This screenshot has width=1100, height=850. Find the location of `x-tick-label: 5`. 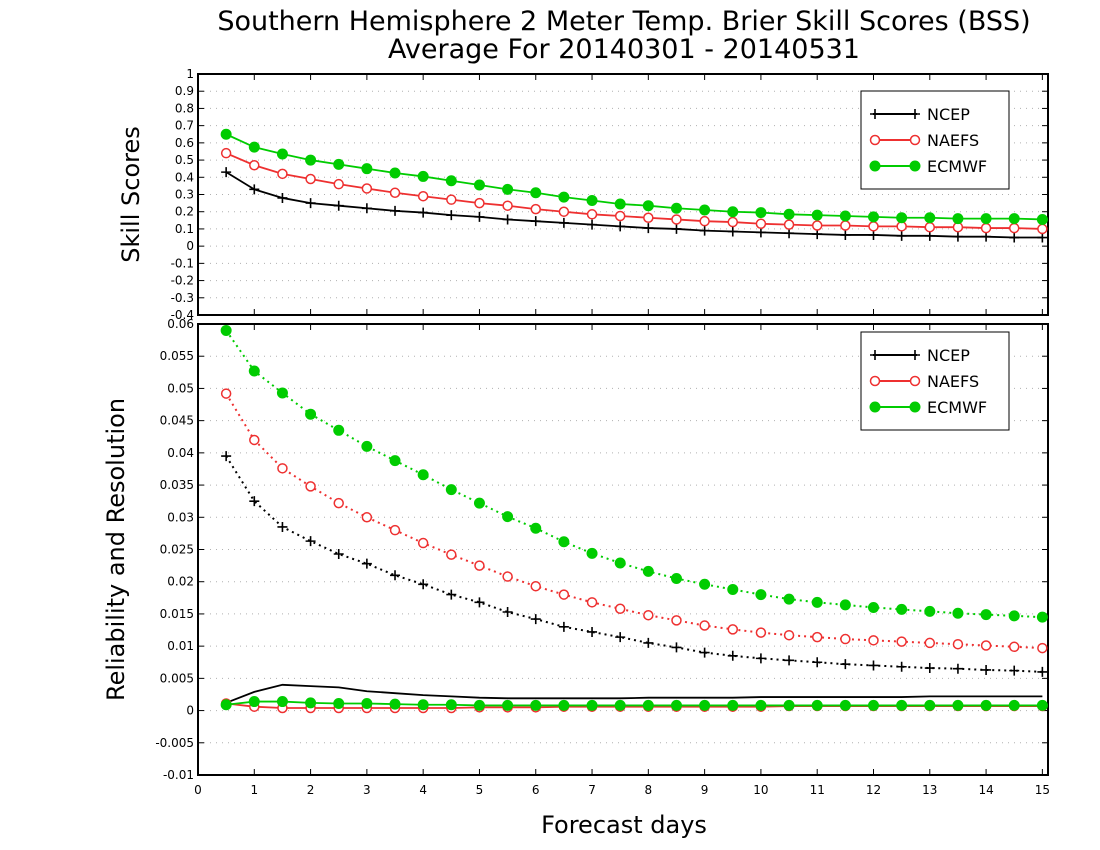

x-tick-label: 5 is located at coordinates (480, 790).